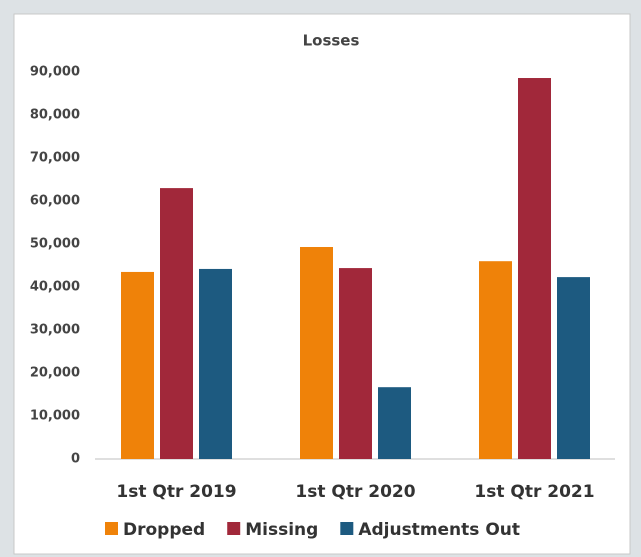 The width and height of the screenshot is (641, 557). Describe the element at coordinates (55, 287) in the screenshot. I see `y-tick-label: 40,000` at that location.